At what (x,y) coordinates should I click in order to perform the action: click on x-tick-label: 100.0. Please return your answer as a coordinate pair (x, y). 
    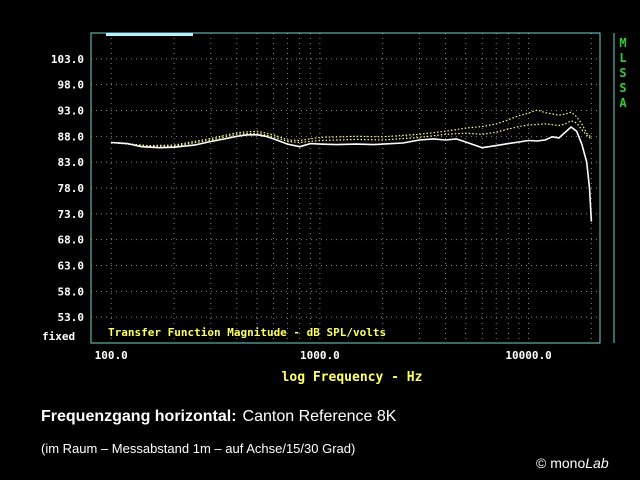
    Looking at the image, I should click on (111, 355).